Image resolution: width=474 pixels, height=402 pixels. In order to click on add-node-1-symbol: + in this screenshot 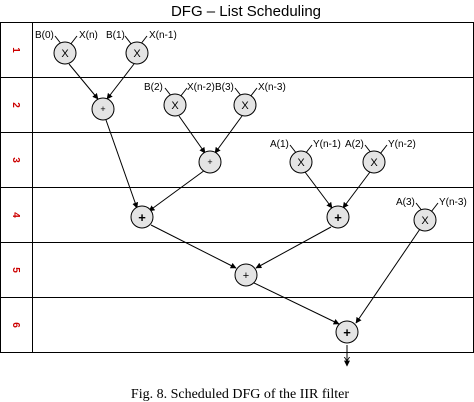, I will do `click(102, 109)`.